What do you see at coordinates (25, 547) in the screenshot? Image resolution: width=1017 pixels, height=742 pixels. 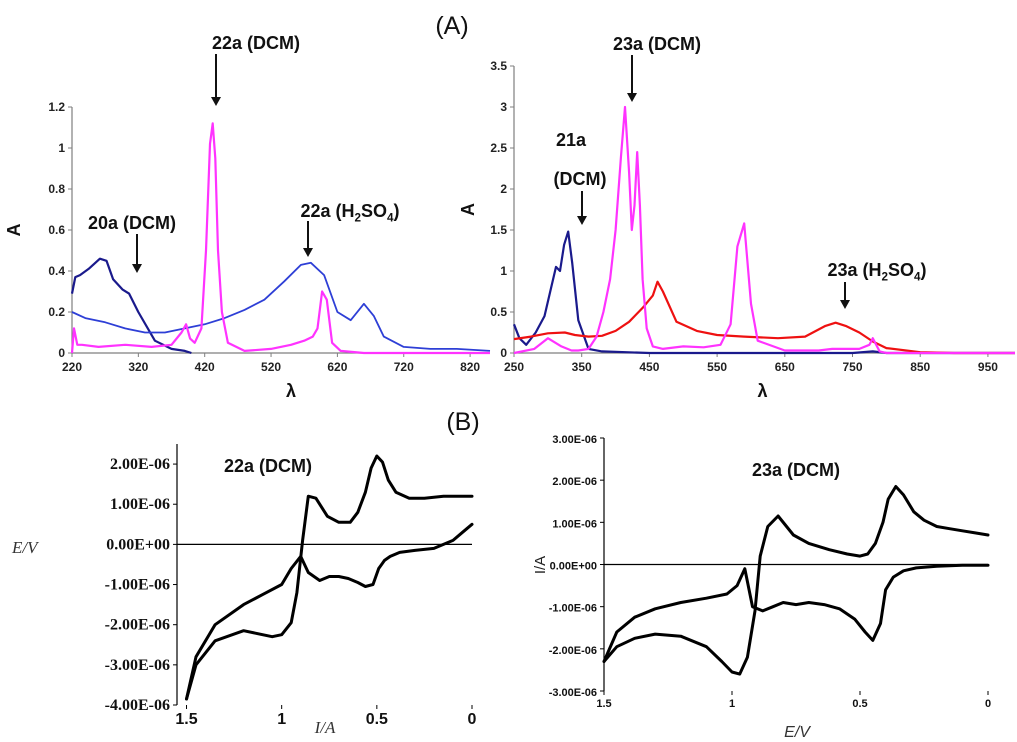 I see `y-axis-label: E/V` at bounding box center [25, 547].